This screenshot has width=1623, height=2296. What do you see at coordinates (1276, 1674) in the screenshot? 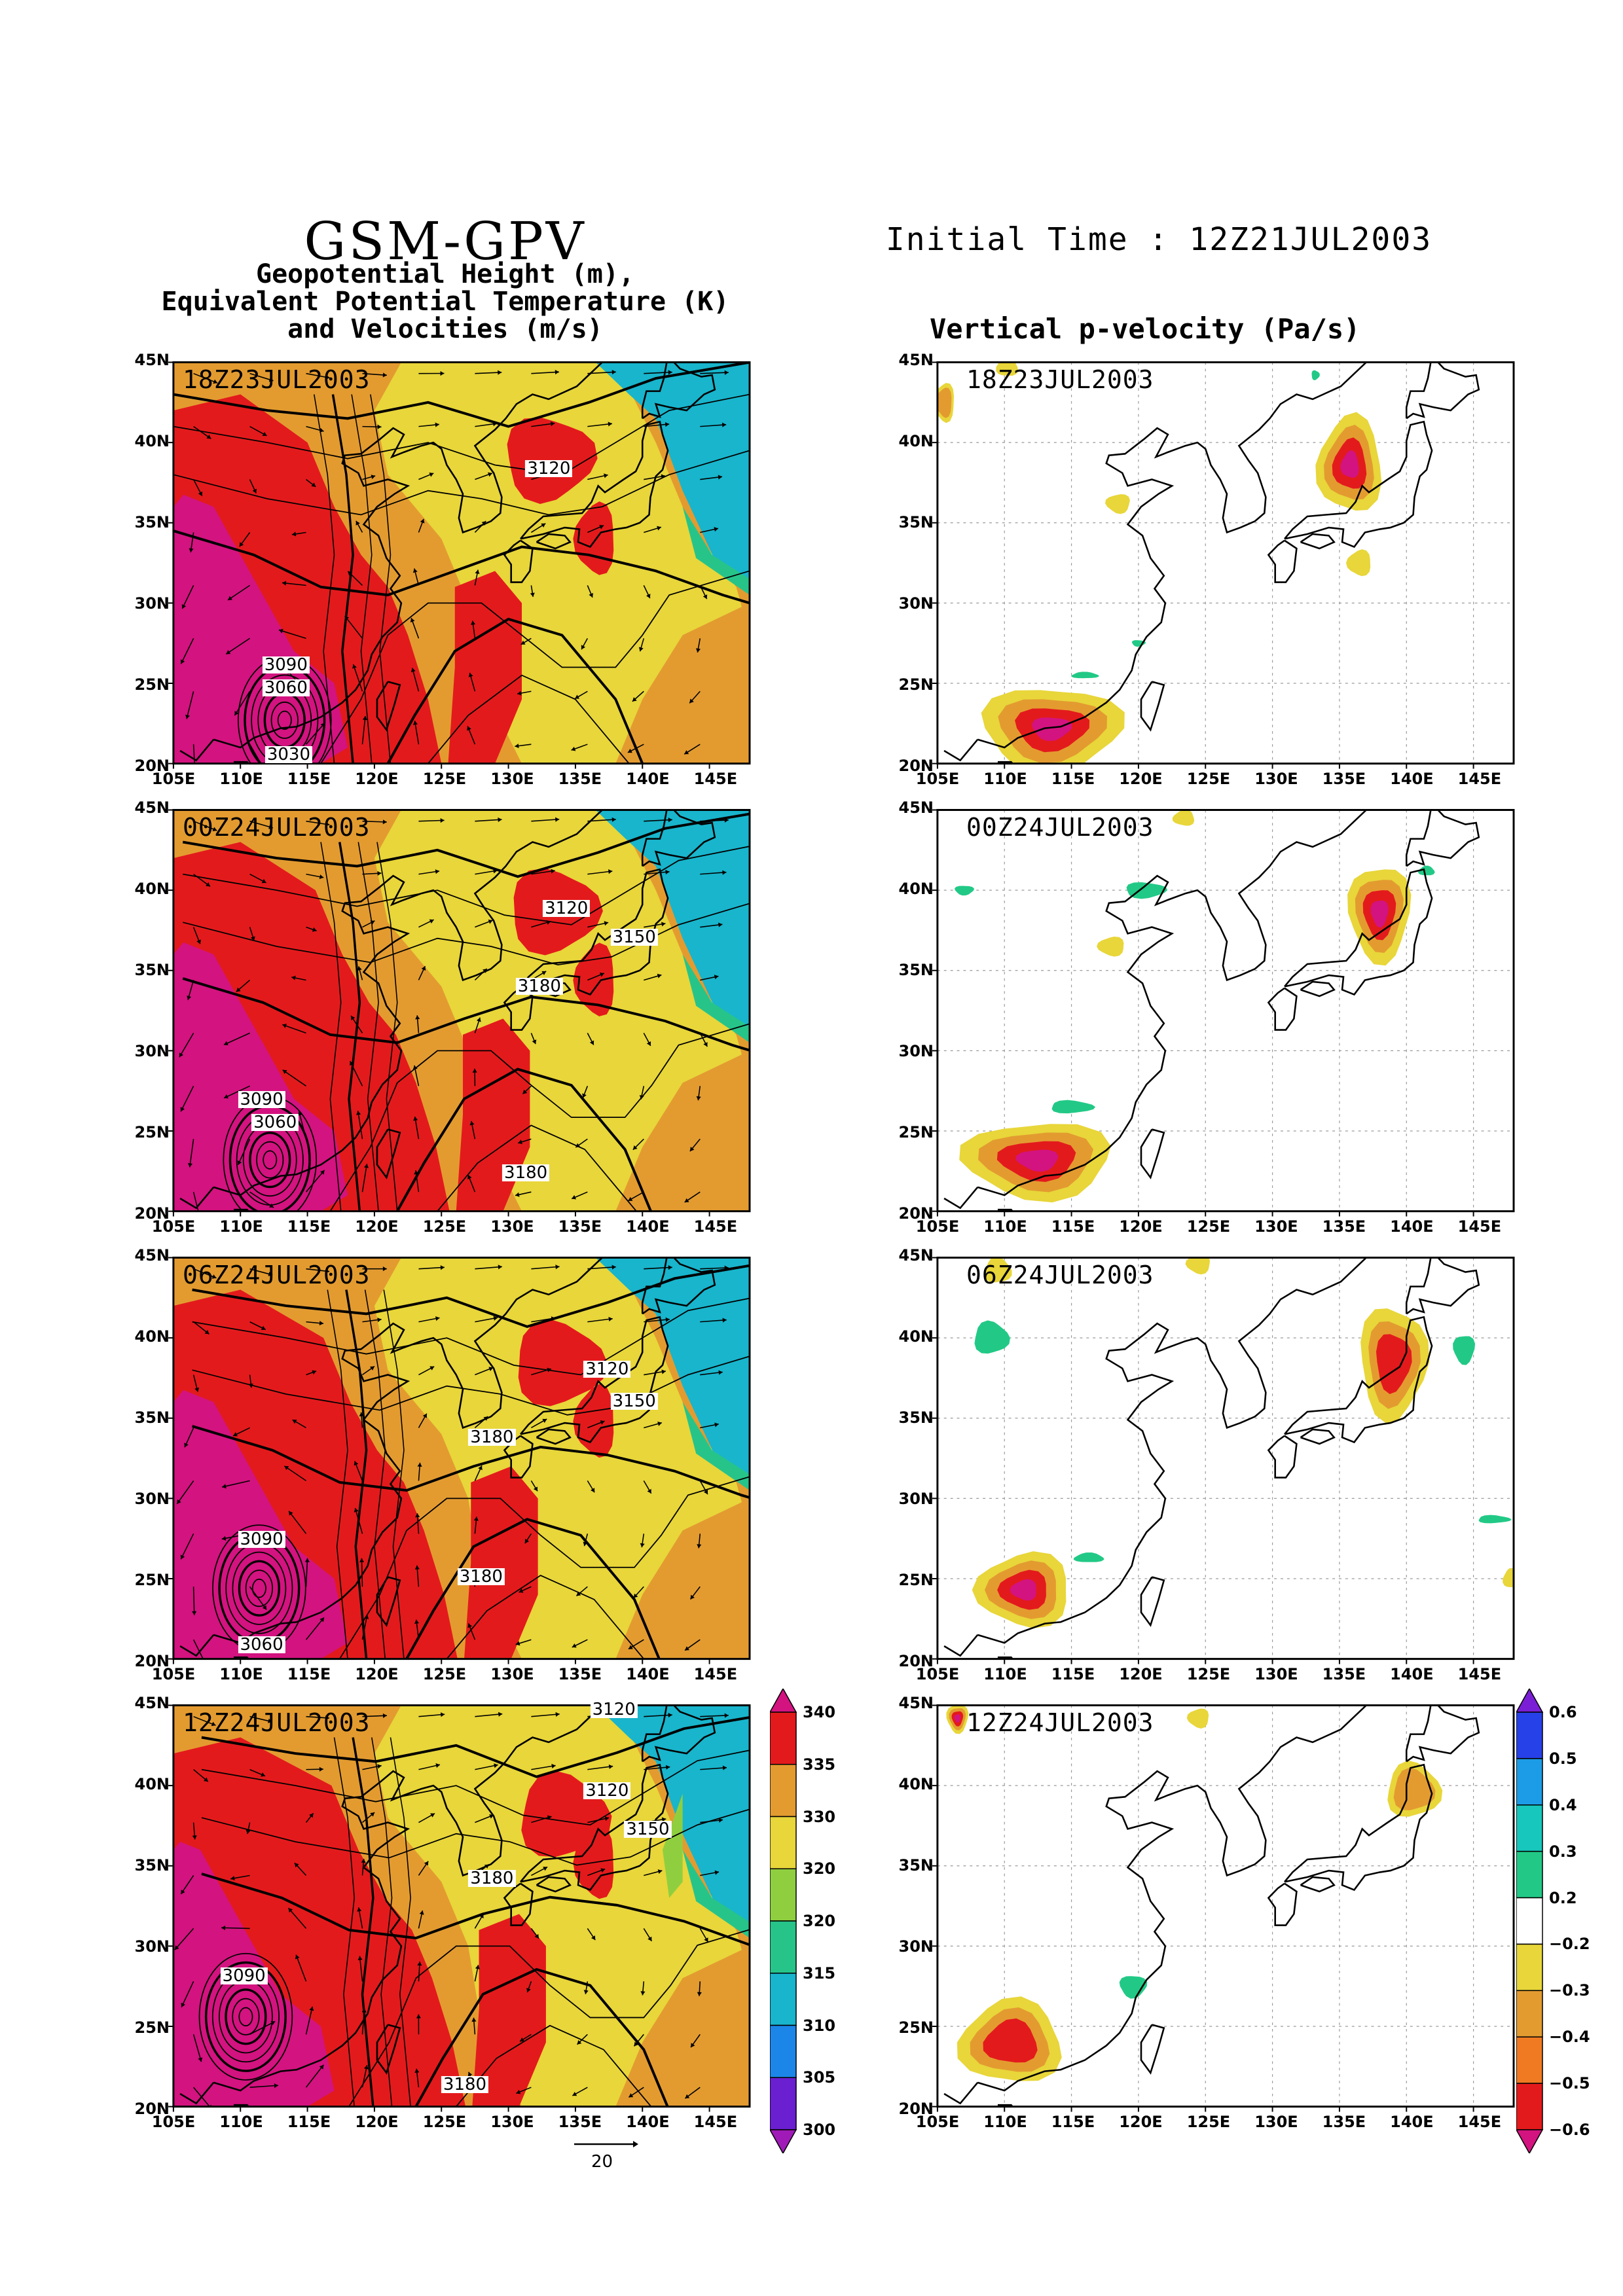
I see `lon-tick-label: 130E` at bounding box center [1276, 1674].